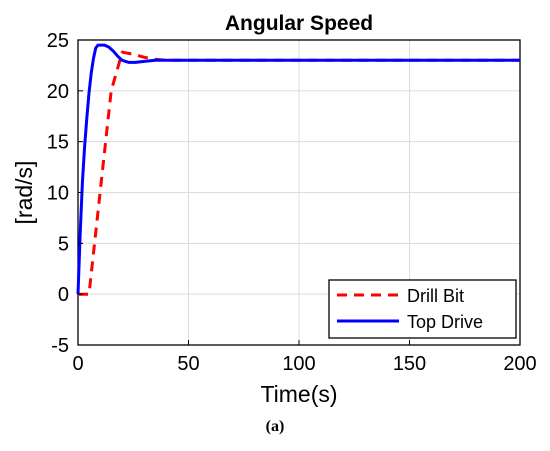 This screenshot has height=451, width=550. Describe the element at coordinates (445, 322) in the screenshot. I see `legend-label-top-drive: Top Drive` at that location.